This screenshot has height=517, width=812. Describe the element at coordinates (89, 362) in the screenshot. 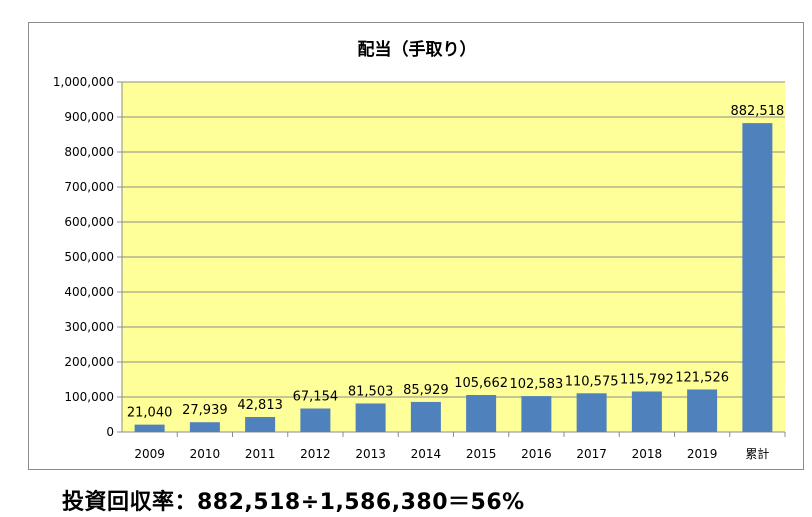

I see `y-tick-label: 200,000` at that location.